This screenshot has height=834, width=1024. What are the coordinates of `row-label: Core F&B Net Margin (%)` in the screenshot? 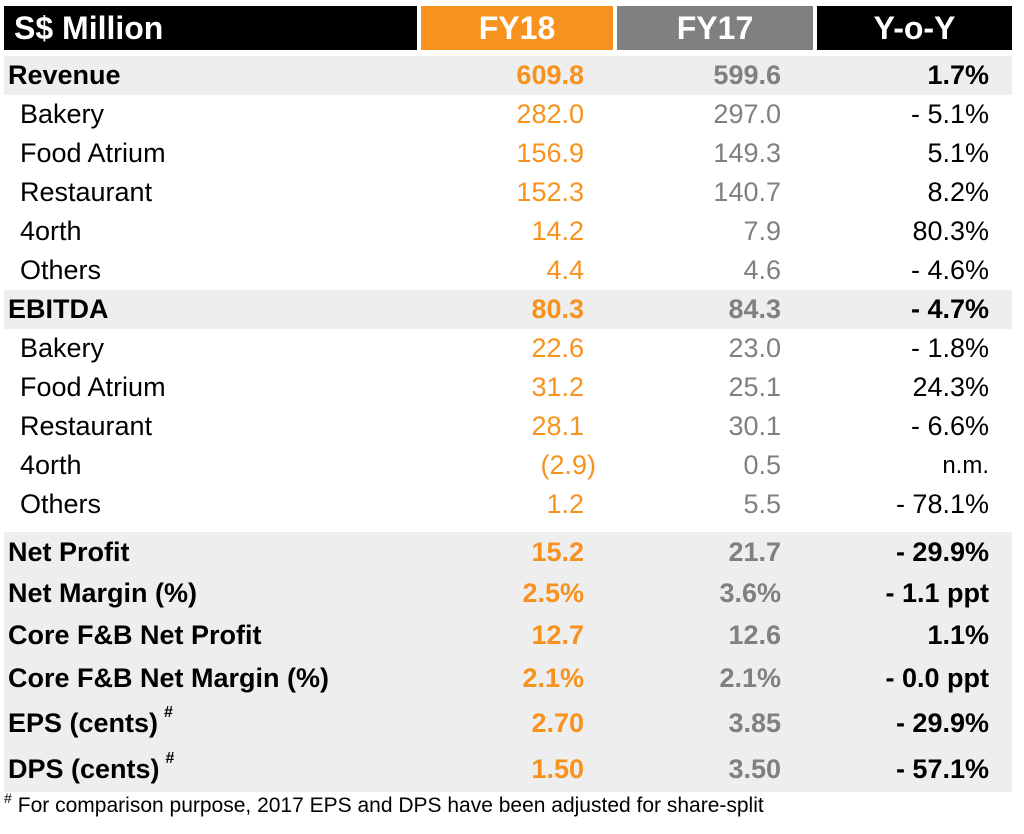 It's located at (169, 677).